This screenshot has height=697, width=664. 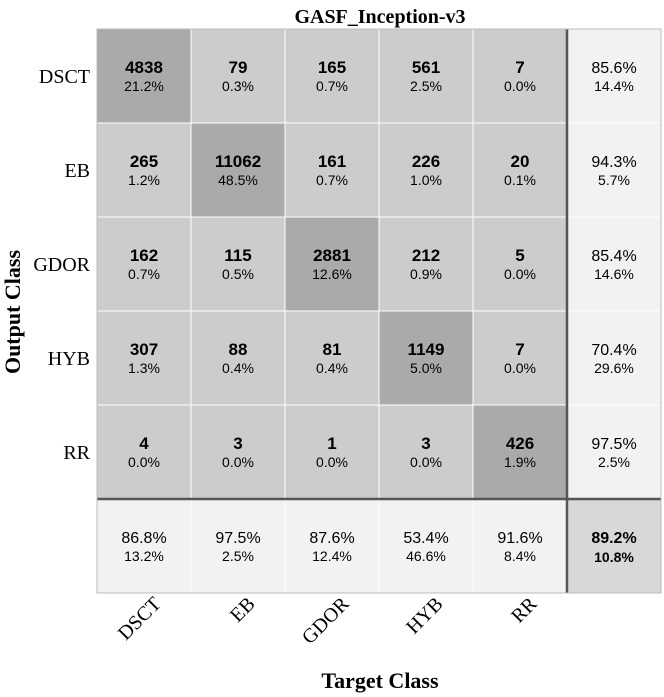 What do you see at coordinates (426, 368) in the screenshot?
I see `cell-percent: 5.0%` at bounding box center [426, 368].